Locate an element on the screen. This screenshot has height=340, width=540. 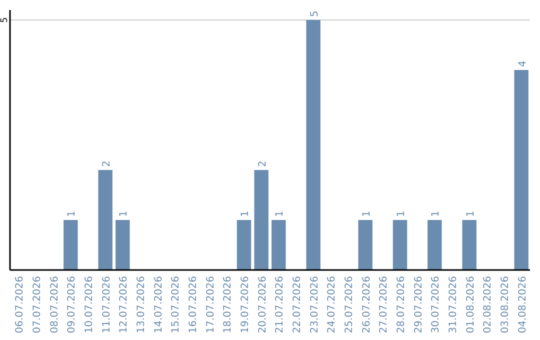
x-tick-label: 04.08.2026 is located at coordinates (522, 305).